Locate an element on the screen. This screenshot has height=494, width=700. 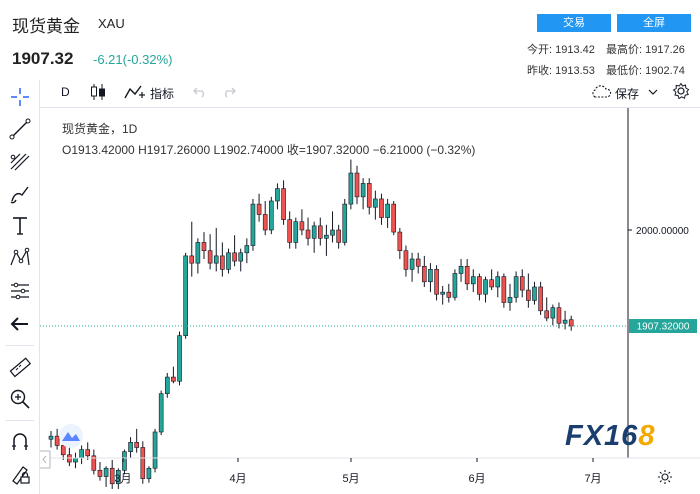
magnet-icon is located at coordinates (20, 442).